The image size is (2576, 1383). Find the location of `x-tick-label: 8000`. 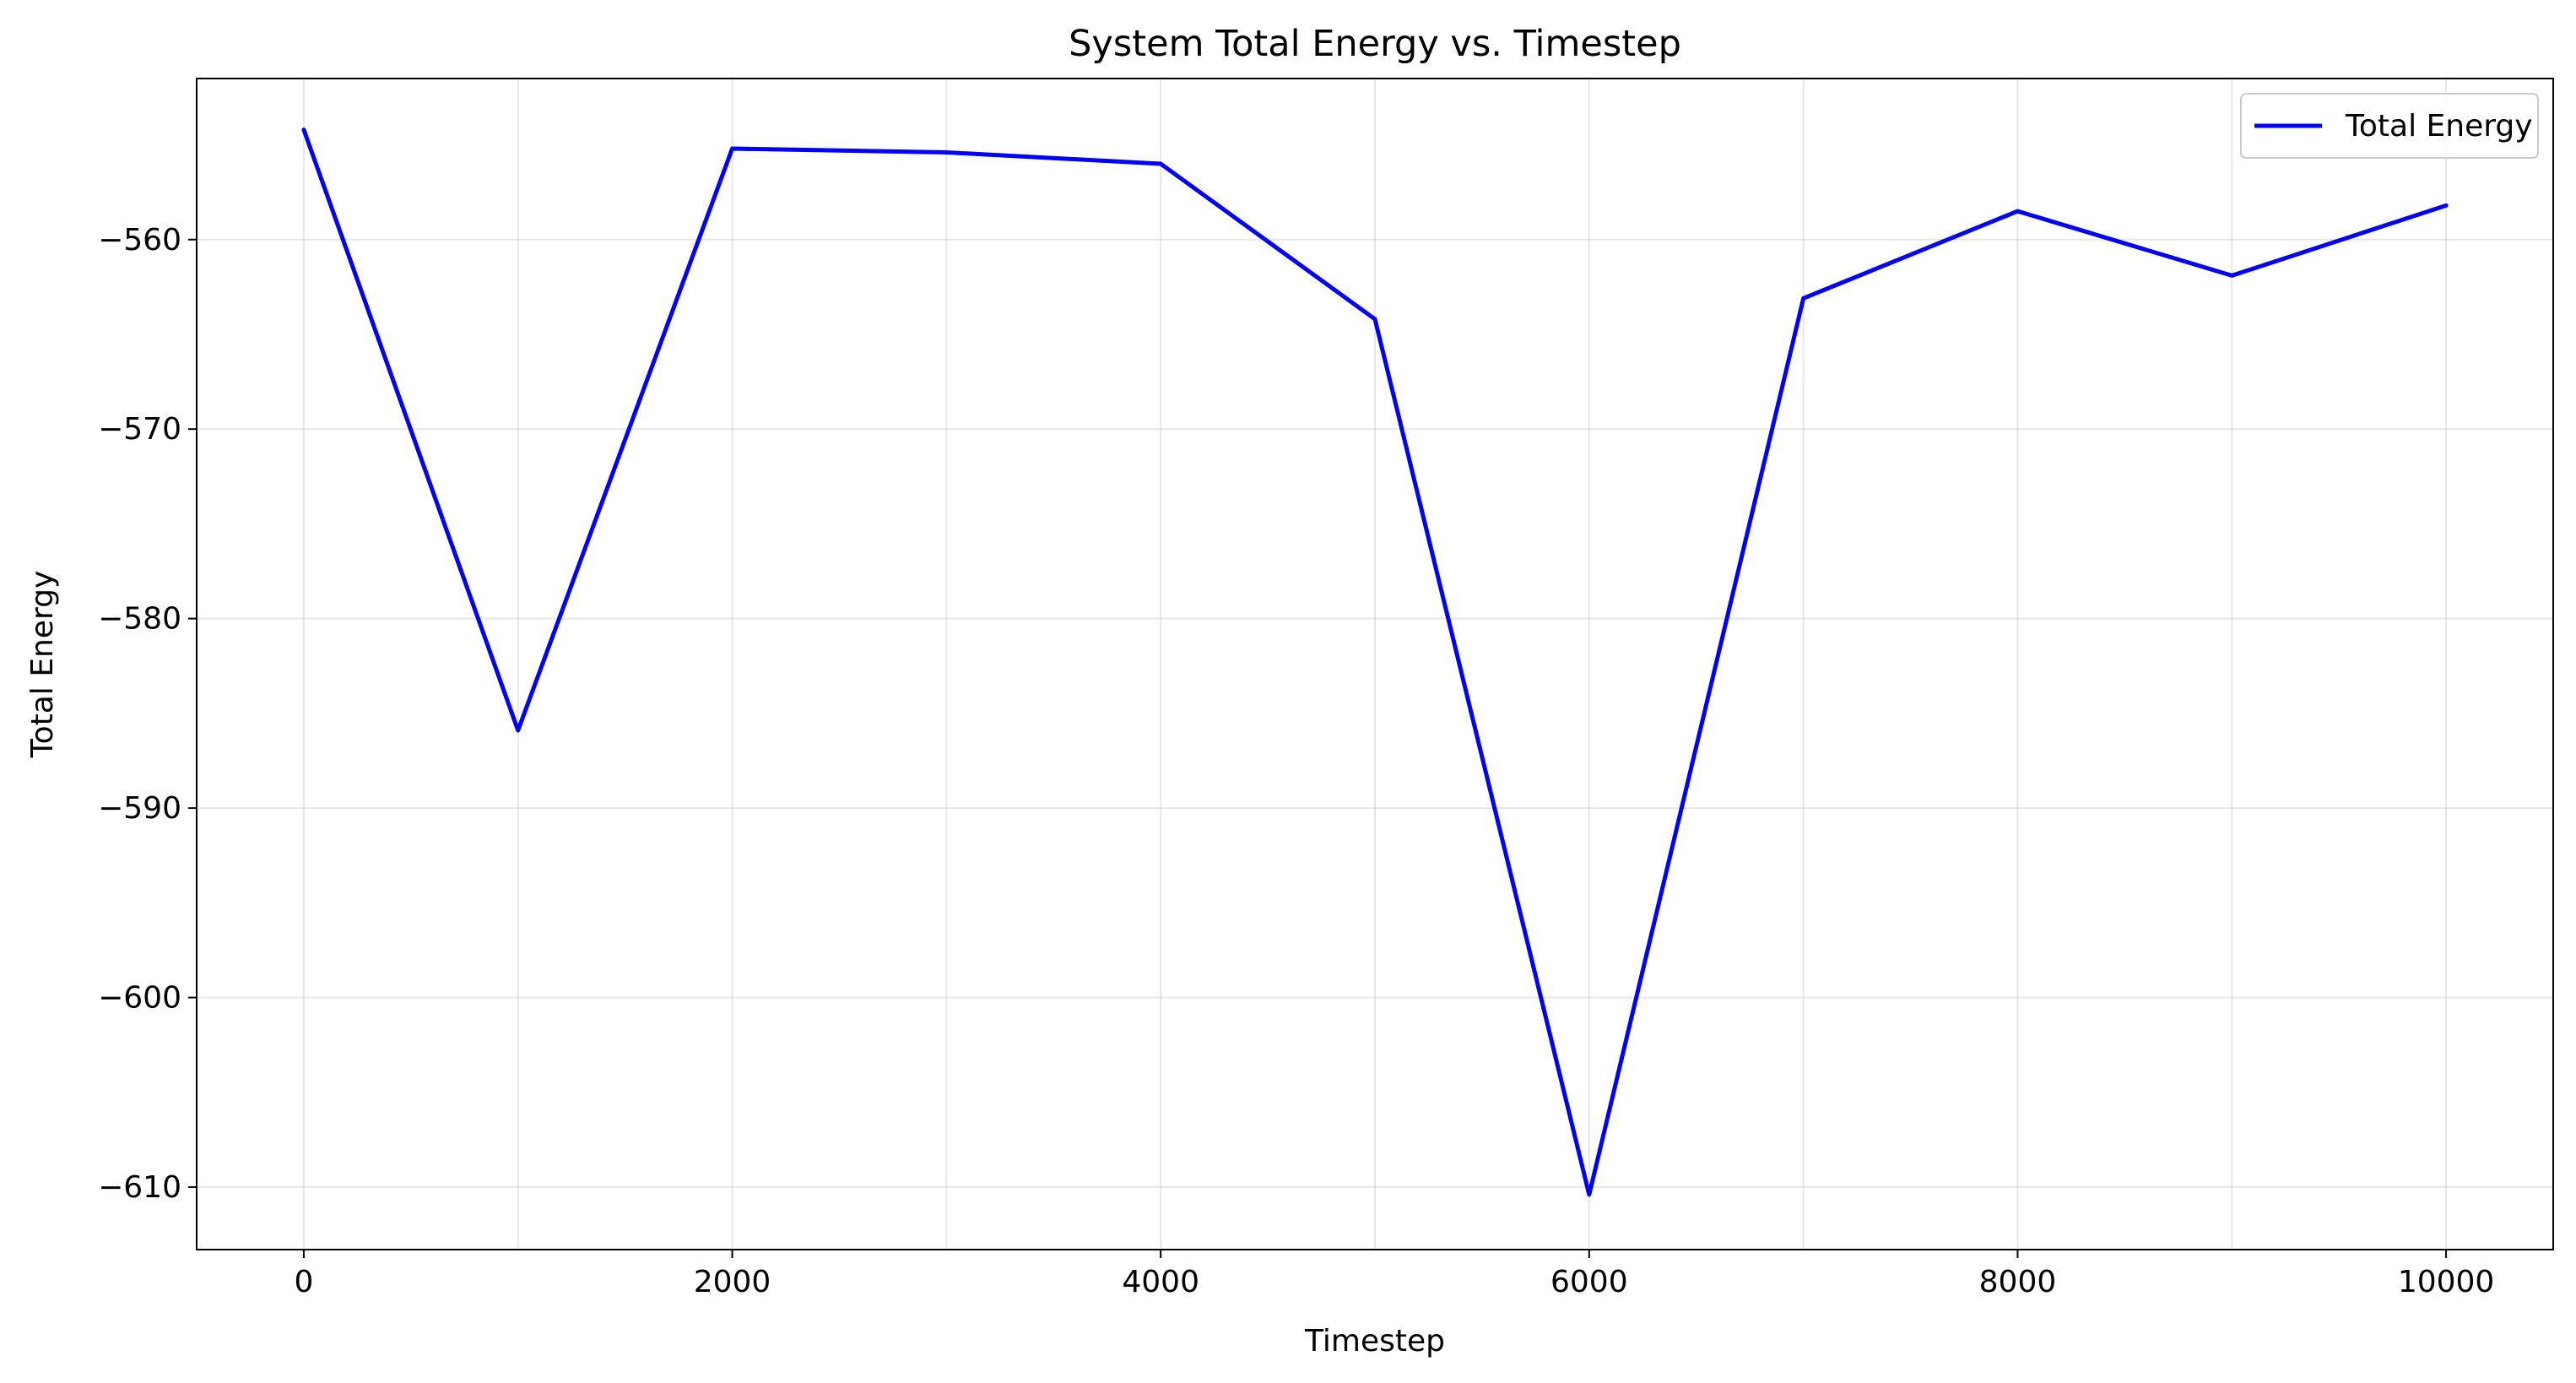

x-tick-label: 8000 is located at coordinates (2018, 1282).